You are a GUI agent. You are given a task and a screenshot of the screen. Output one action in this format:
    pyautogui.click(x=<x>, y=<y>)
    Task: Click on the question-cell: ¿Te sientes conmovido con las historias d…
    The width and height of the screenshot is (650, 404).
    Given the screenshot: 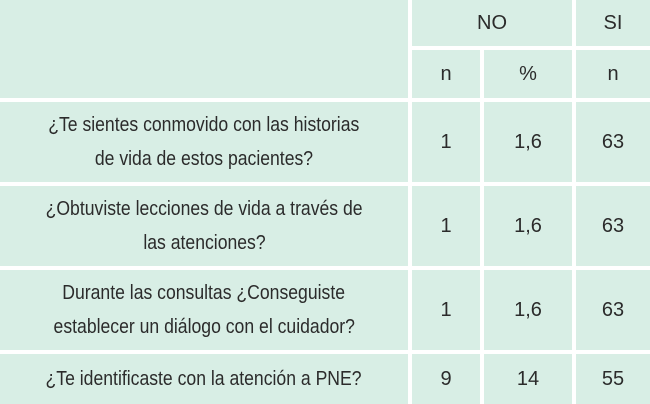 What is the action you would take?
    pyautogui.click(x=204, y=142)
    